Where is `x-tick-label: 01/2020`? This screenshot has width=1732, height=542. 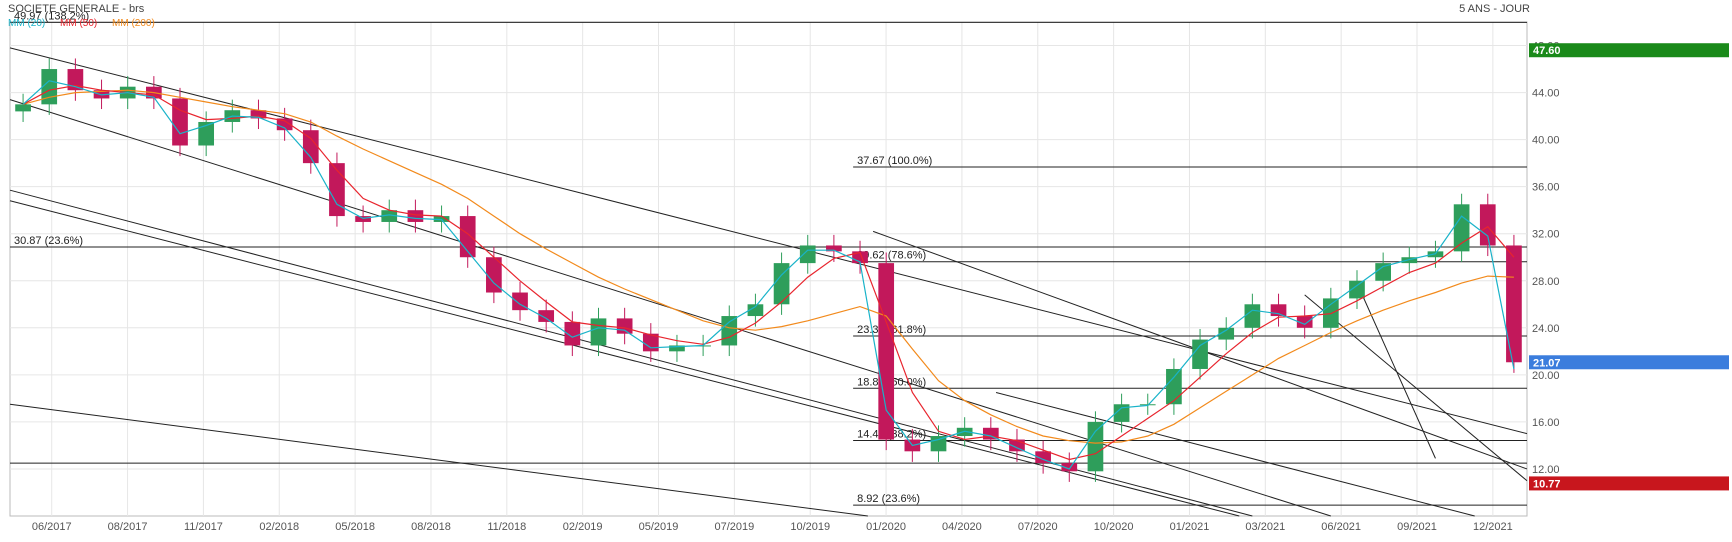
x-tick-label: 01/2020 is located at coordinates (886, 527).